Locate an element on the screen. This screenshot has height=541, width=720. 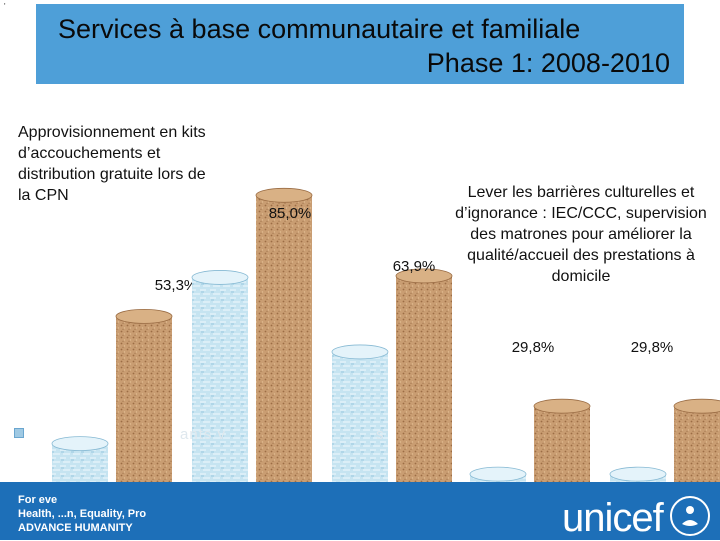
data-label-1: 53,3% is located at coordinates (176, 285).